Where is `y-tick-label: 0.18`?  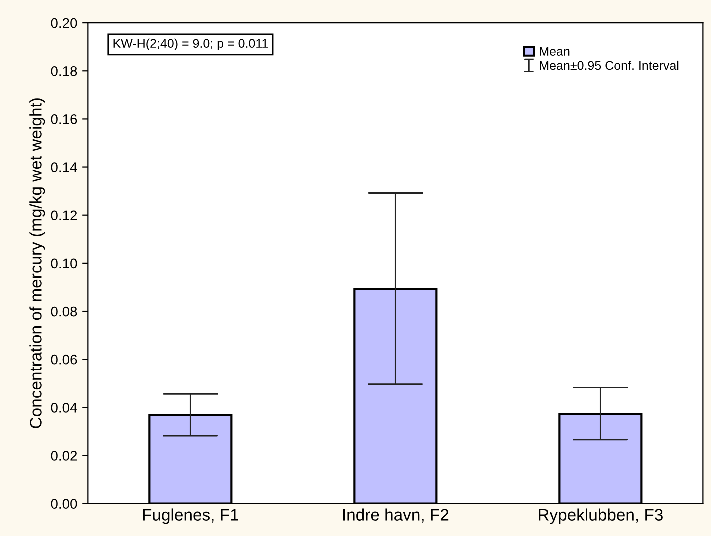 y-tick-label: 0.18 is located at coordinates (64, 71).